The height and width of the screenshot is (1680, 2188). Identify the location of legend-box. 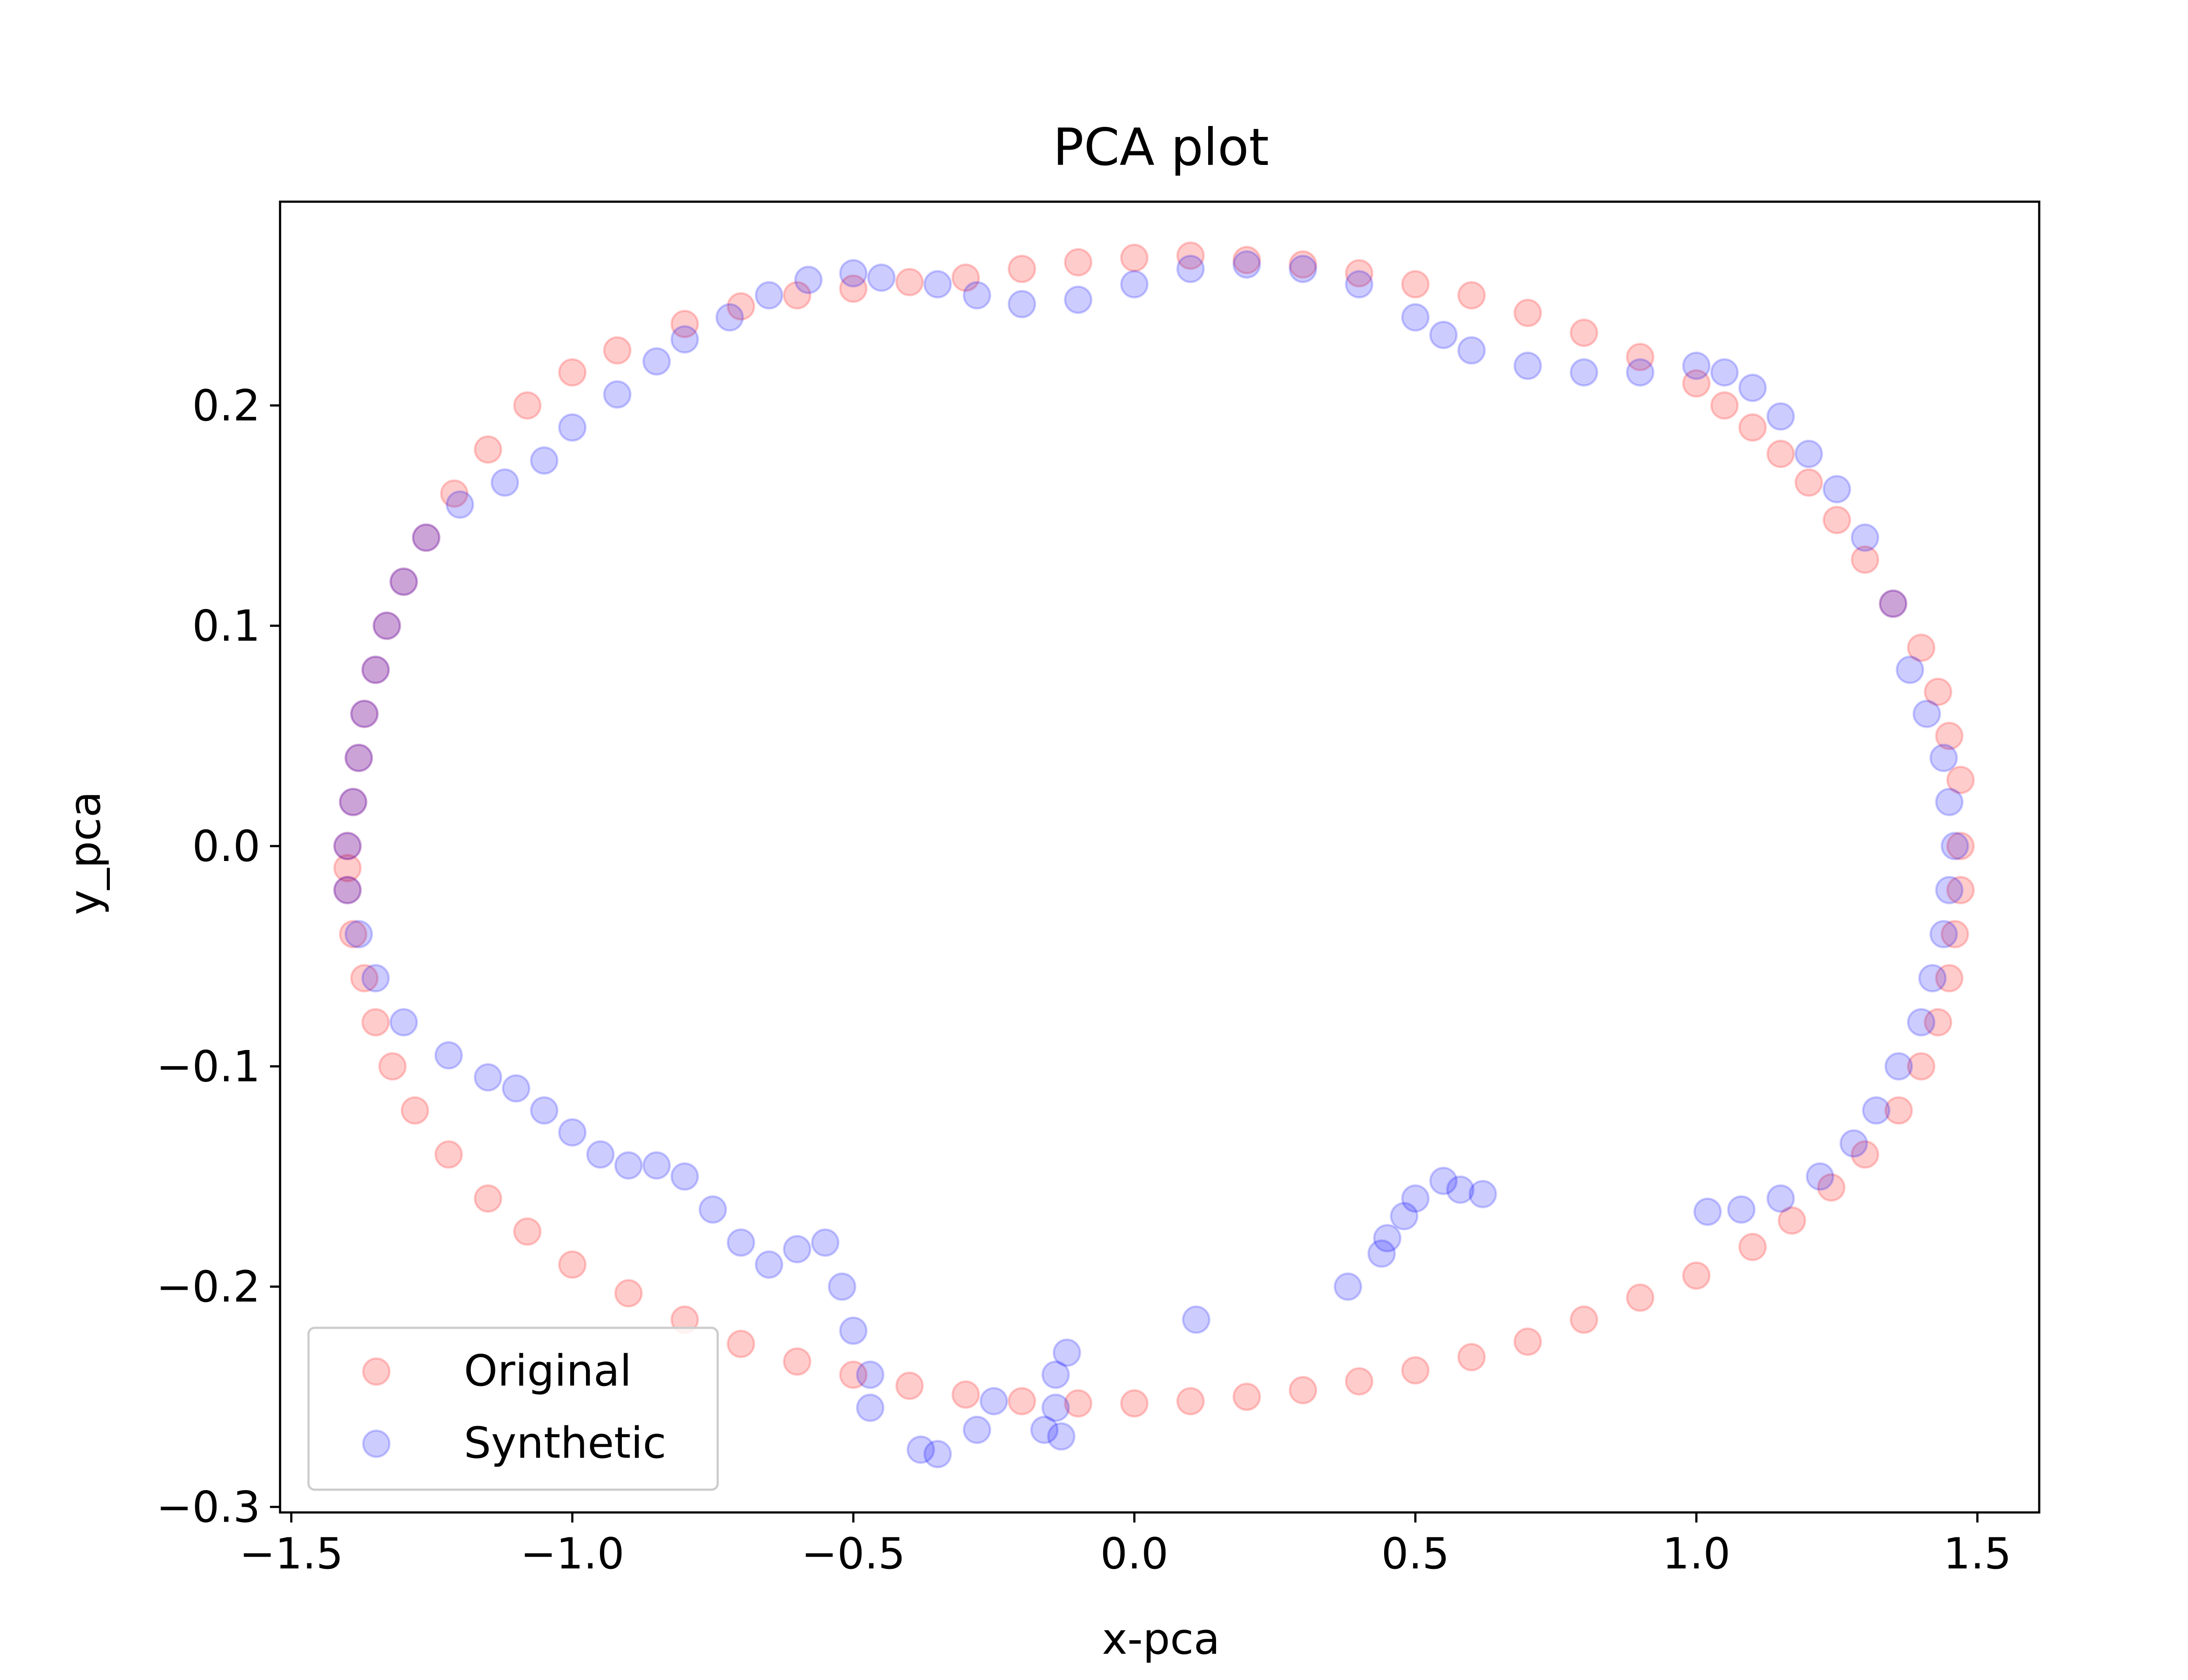
(513, 1408).